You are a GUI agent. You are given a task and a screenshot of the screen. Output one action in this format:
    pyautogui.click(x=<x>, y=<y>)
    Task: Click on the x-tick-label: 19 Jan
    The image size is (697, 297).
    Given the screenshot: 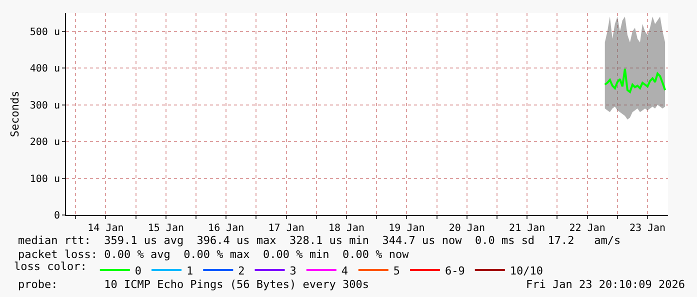 What is the action you would take?
    pyautogui.click(x=406, y=228)
    